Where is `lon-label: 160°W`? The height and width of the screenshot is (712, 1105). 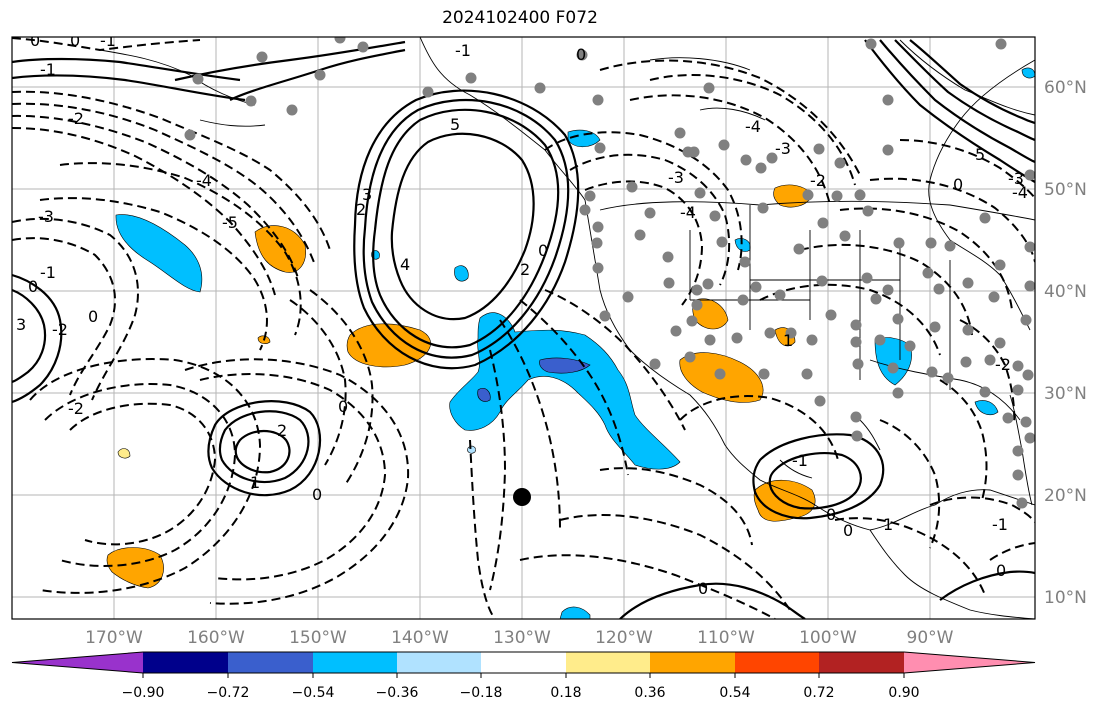
lon-label: 160°W is located at coordinates (216, 638).